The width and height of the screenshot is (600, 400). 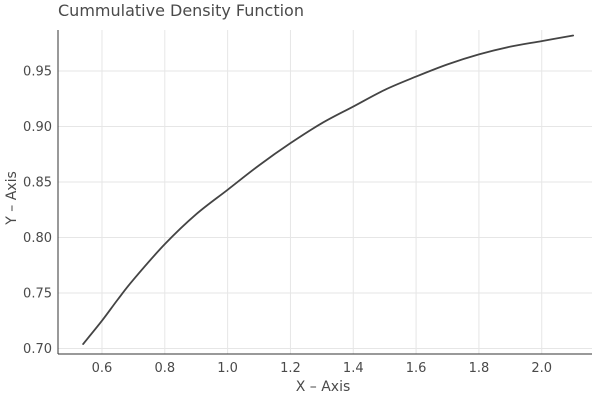 I want to click on x-tick-label: 1.4, so click(x=353, y=368).